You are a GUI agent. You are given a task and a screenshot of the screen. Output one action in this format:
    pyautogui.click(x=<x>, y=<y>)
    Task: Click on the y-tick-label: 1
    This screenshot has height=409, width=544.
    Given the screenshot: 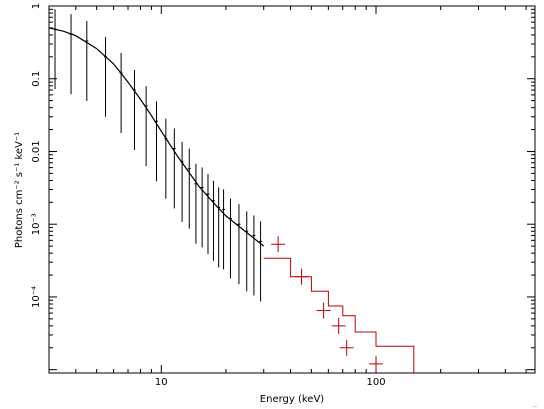 What is the action you would take?
    pyautogui.click(x=36, y=6)
    